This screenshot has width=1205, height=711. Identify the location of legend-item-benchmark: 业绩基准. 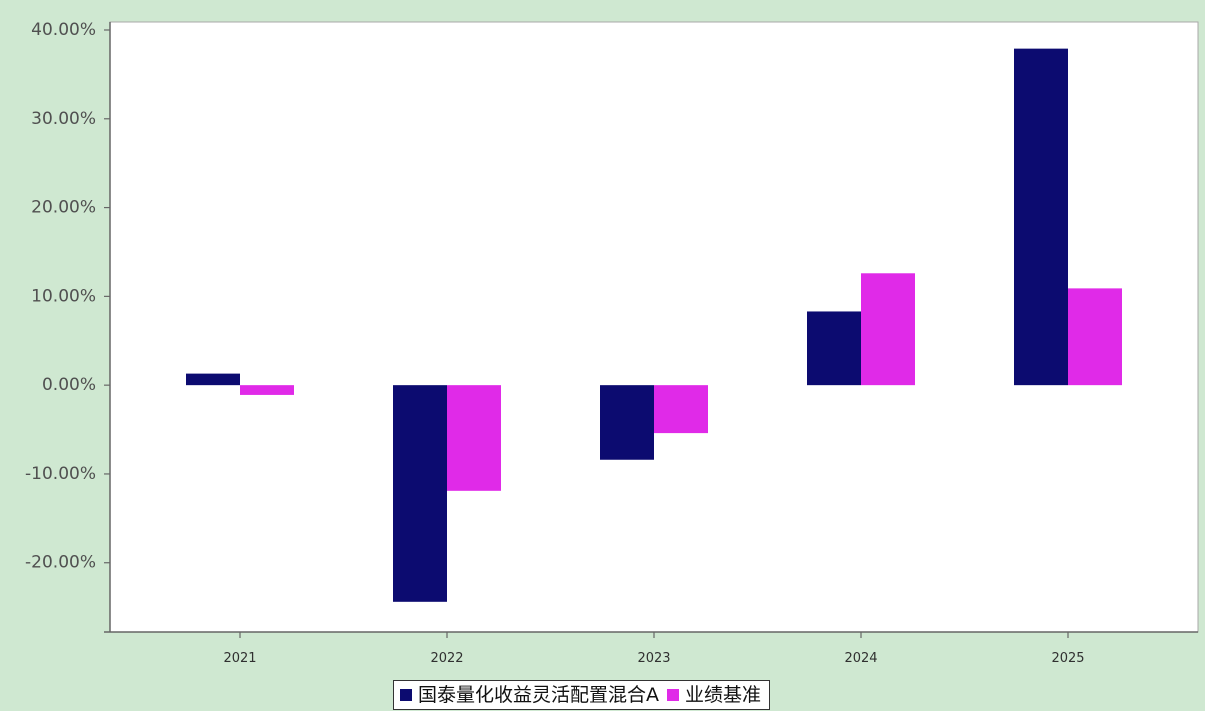
(714, 695).